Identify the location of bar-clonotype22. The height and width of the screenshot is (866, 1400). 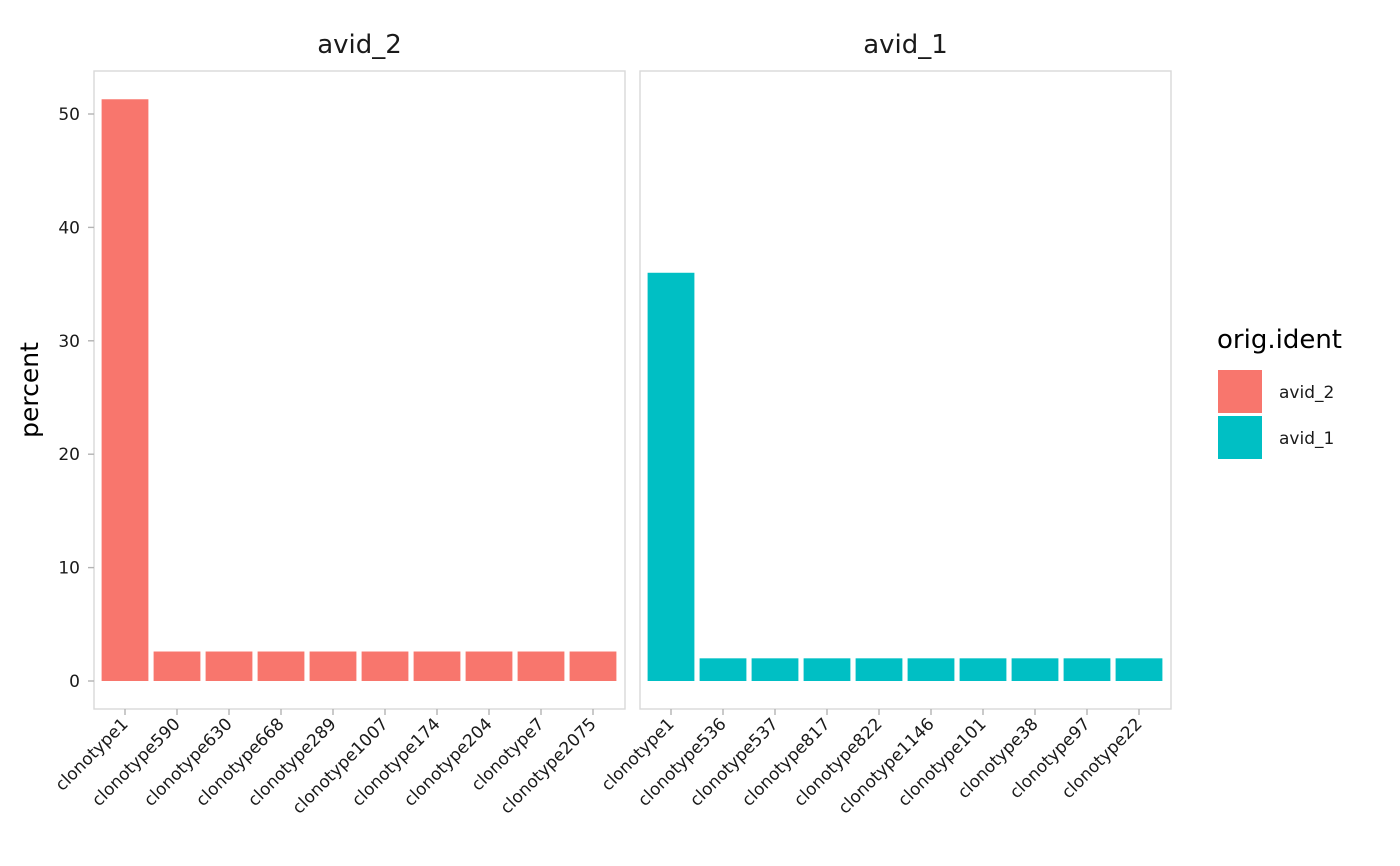
(1139, 669).